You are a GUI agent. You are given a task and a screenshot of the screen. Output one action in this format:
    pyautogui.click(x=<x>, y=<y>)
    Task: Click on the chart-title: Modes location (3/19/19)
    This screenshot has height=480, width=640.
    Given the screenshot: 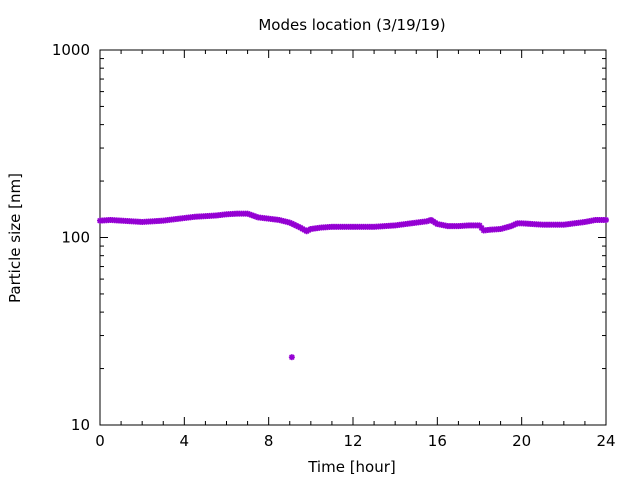 What is the action you would take?
    pyautogui.click(x=351, y=25)
    